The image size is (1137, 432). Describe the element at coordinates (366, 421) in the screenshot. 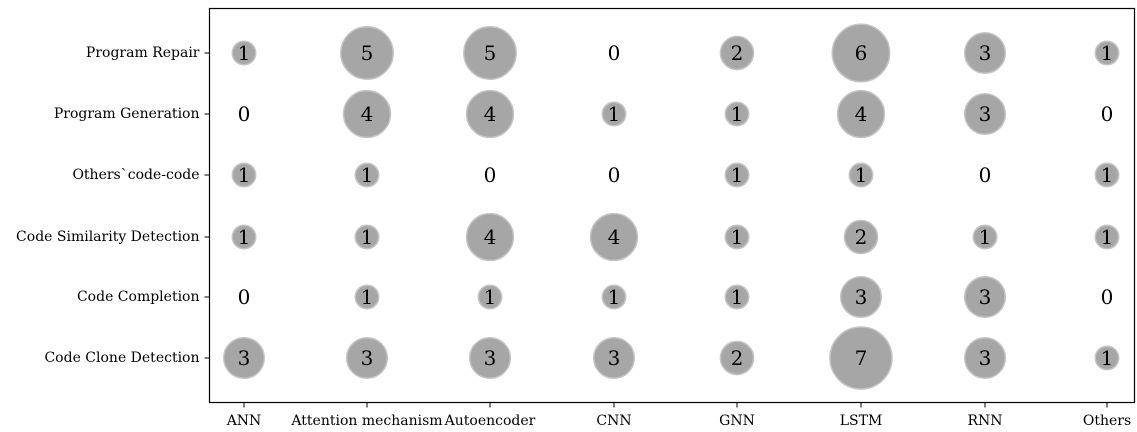

I see `x-tick-label: Attention mechanism` at that location.